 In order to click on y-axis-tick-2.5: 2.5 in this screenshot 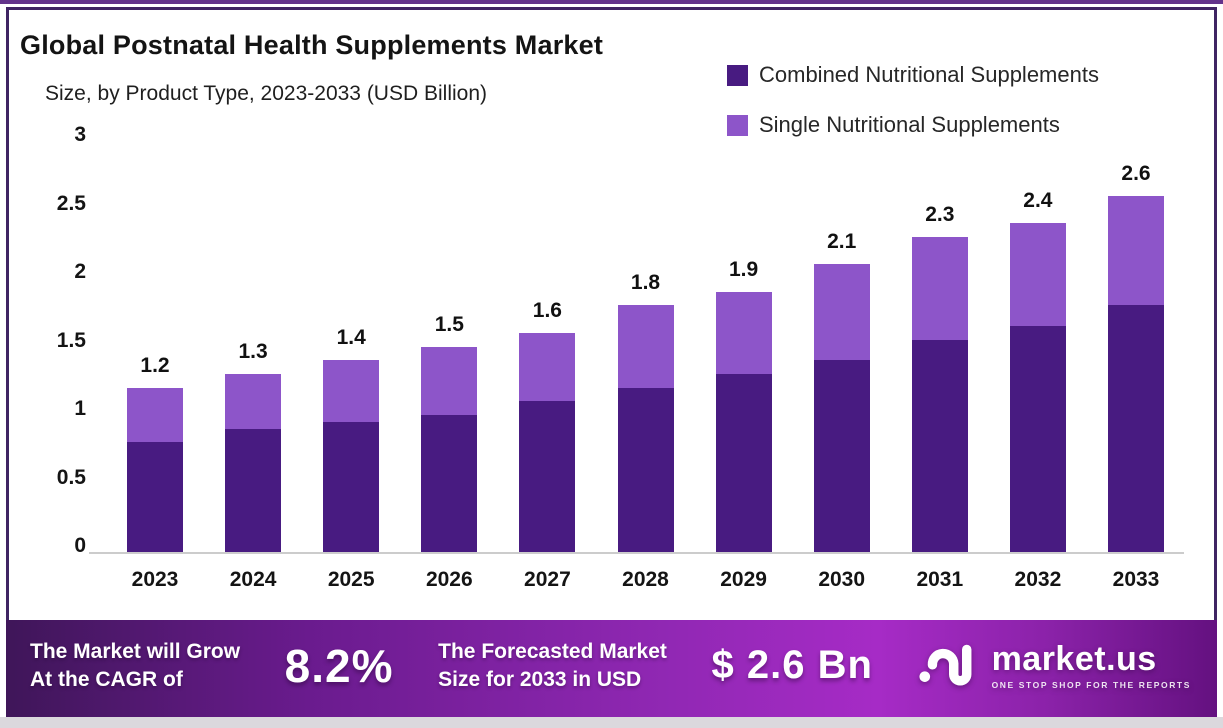, I will do `click(71, 203)`.